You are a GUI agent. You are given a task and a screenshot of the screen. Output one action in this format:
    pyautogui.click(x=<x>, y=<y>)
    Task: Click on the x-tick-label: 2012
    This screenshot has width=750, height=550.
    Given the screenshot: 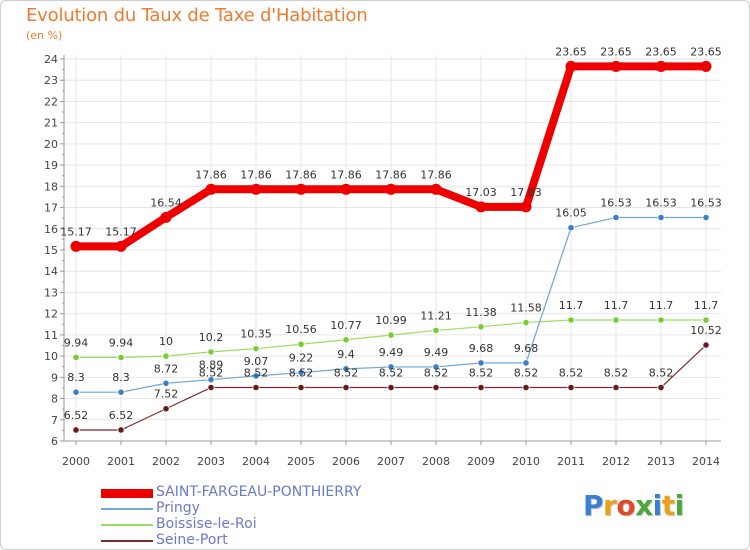 What is the action you would take?
    pyautogui.click(x=616, y=461)
    